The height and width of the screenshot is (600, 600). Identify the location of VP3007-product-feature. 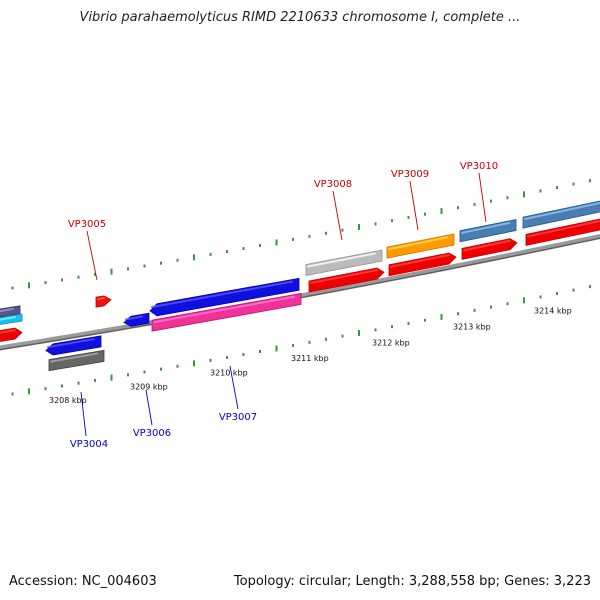
(226, 312).